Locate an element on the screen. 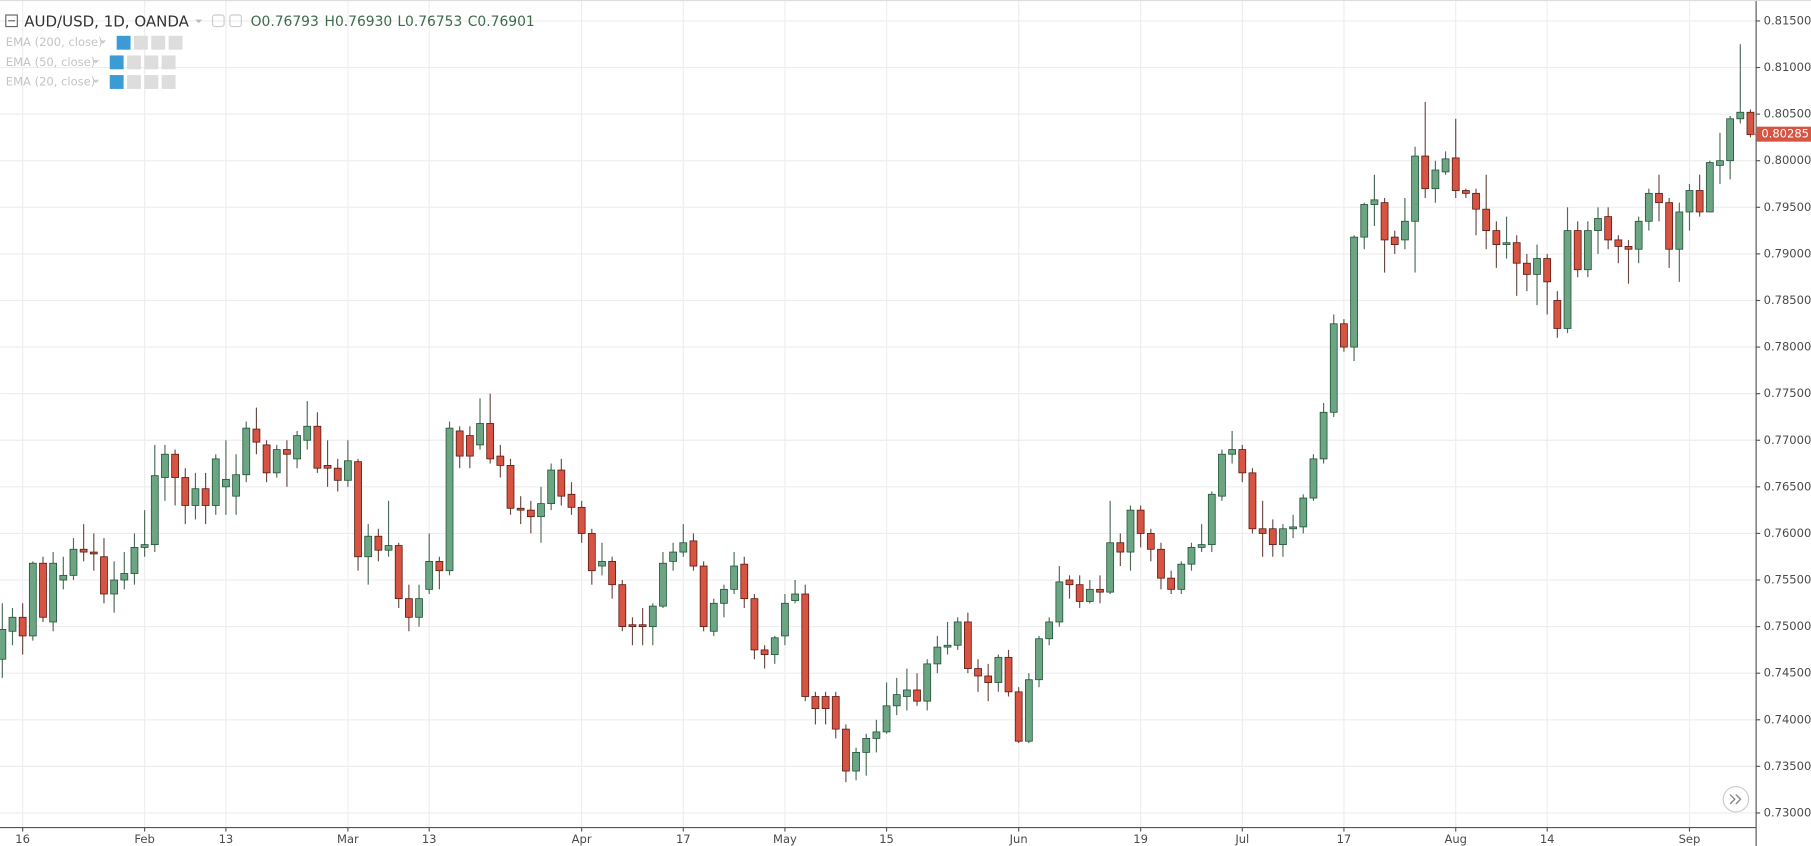 The height and width of the screenshot is (846, 1811). scroll-icon is located at coordinates (1735, 799).